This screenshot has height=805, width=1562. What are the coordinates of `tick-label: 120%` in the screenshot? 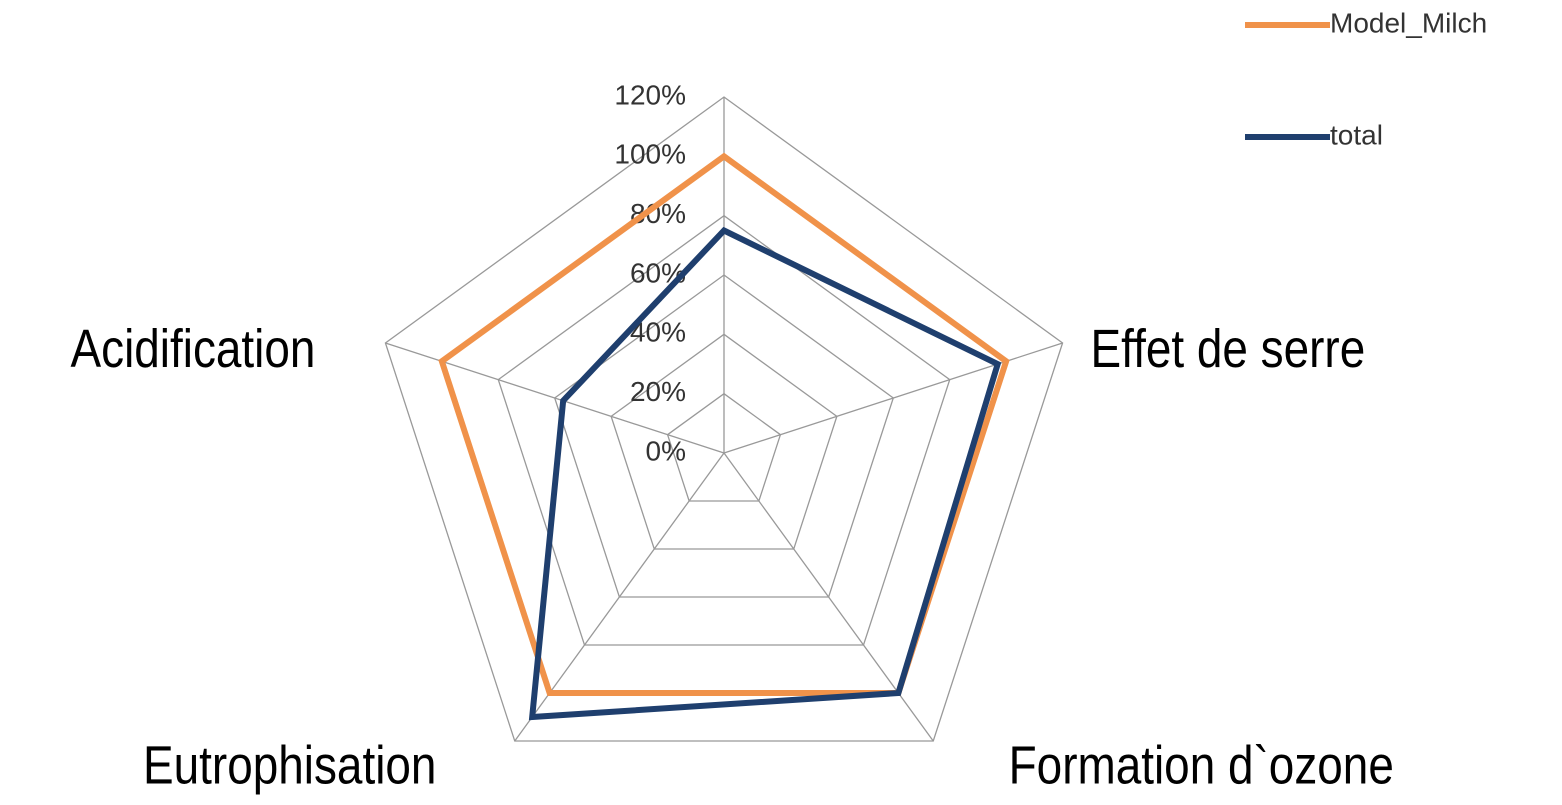 It's located at (650, 94).